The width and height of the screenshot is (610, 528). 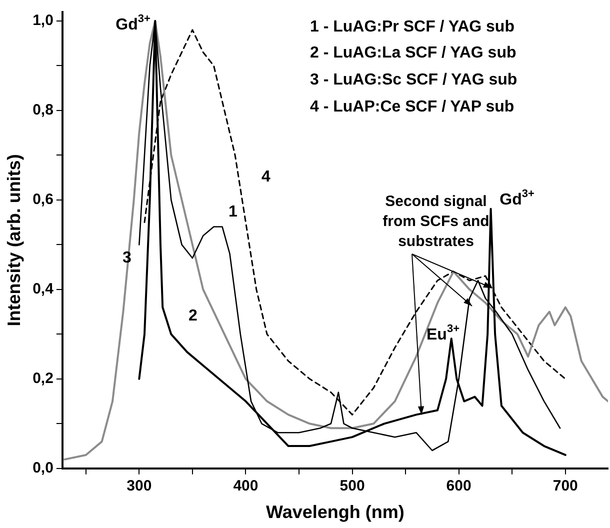 I want to click on y-tick-label: 0,4, so click(x=43, y=289).